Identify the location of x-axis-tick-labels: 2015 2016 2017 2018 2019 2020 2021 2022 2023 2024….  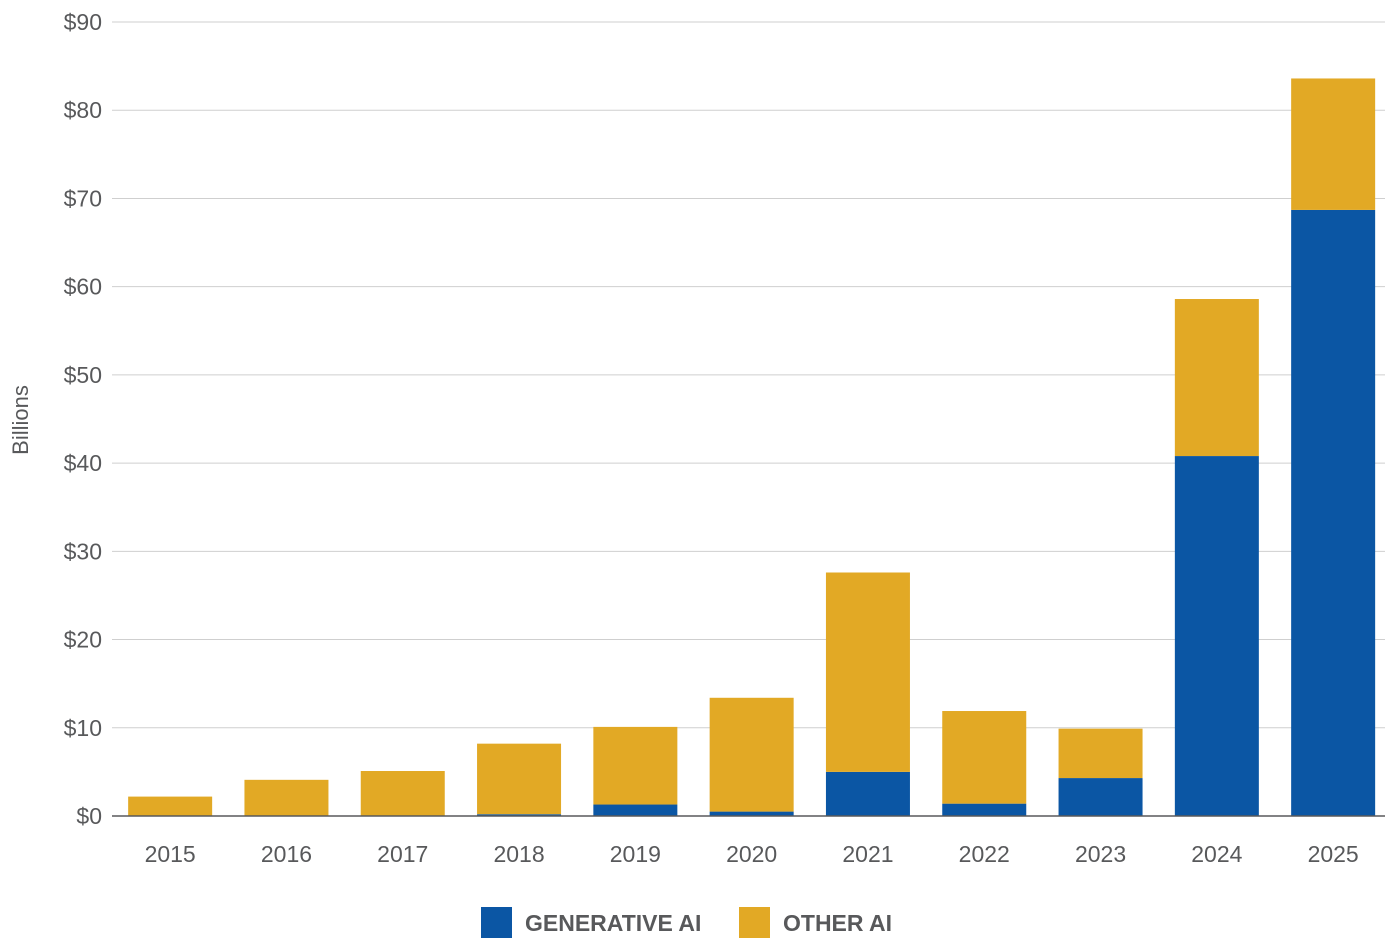
(752, 854).